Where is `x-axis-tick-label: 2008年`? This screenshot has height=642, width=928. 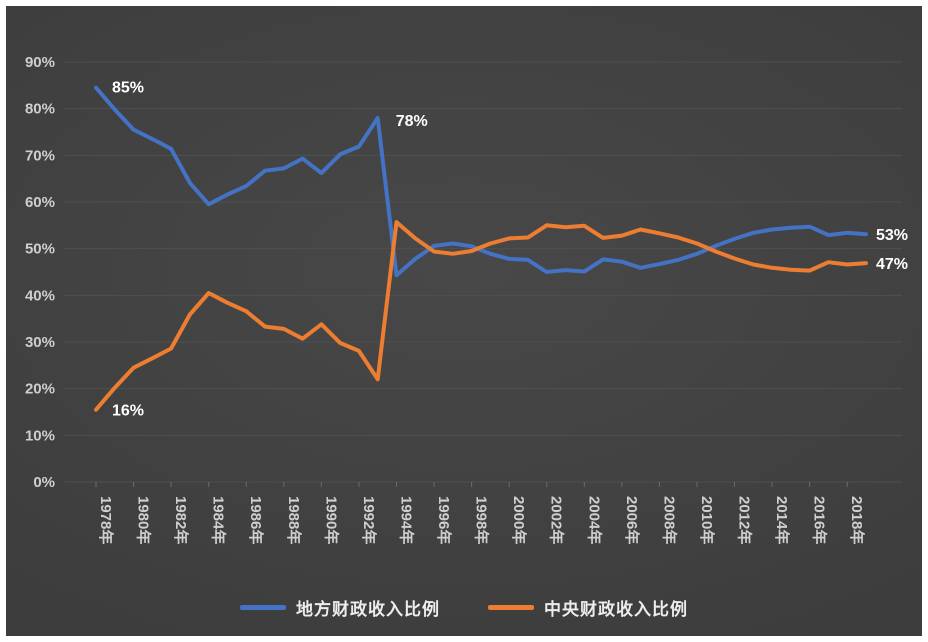 x-axis-tick-label: 2008年 is located at coordinates (669, 520).